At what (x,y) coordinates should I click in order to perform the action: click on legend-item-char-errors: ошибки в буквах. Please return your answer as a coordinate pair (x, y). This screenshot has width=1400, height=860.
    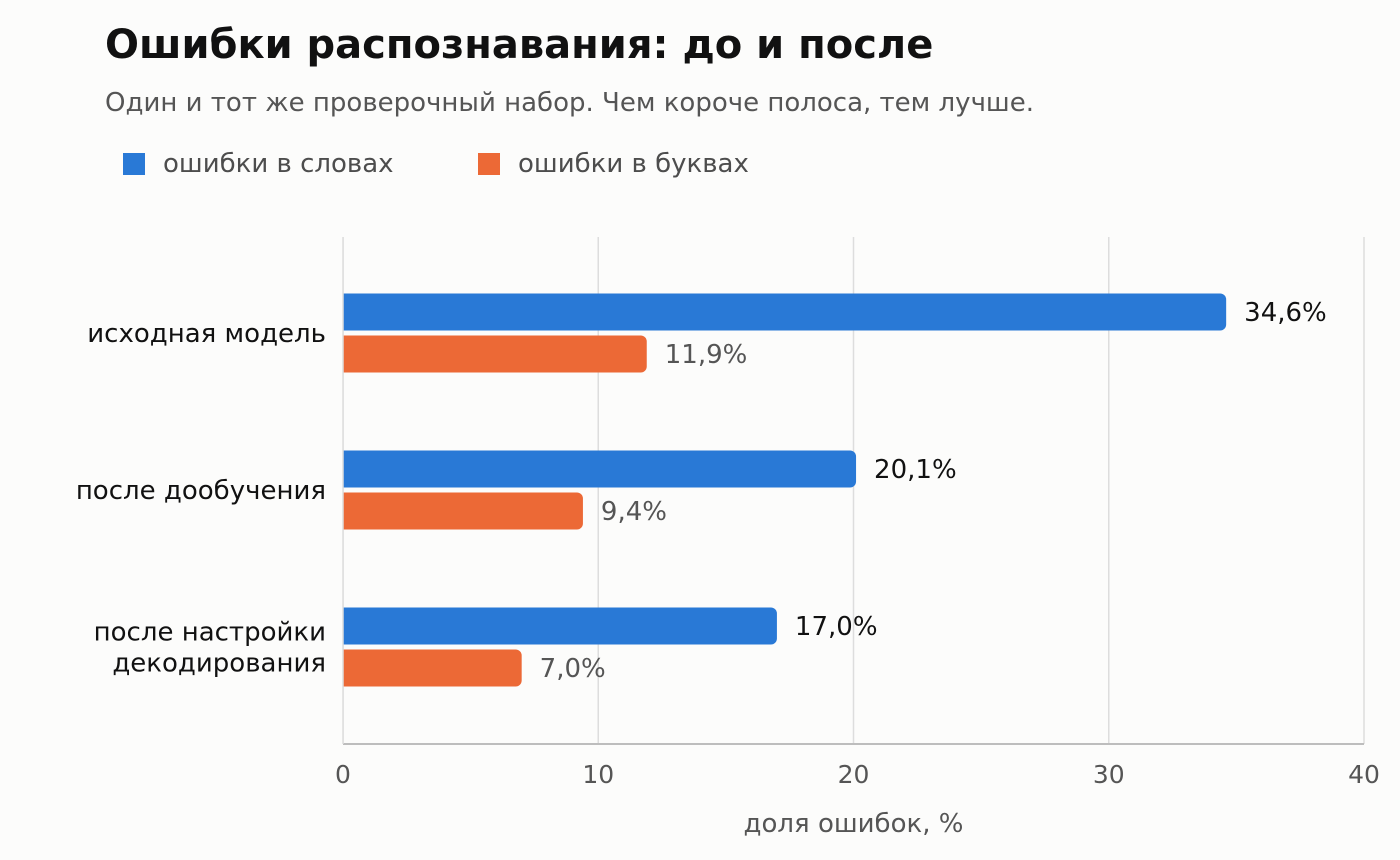
    Looking at the image, I should click on (613, 164).